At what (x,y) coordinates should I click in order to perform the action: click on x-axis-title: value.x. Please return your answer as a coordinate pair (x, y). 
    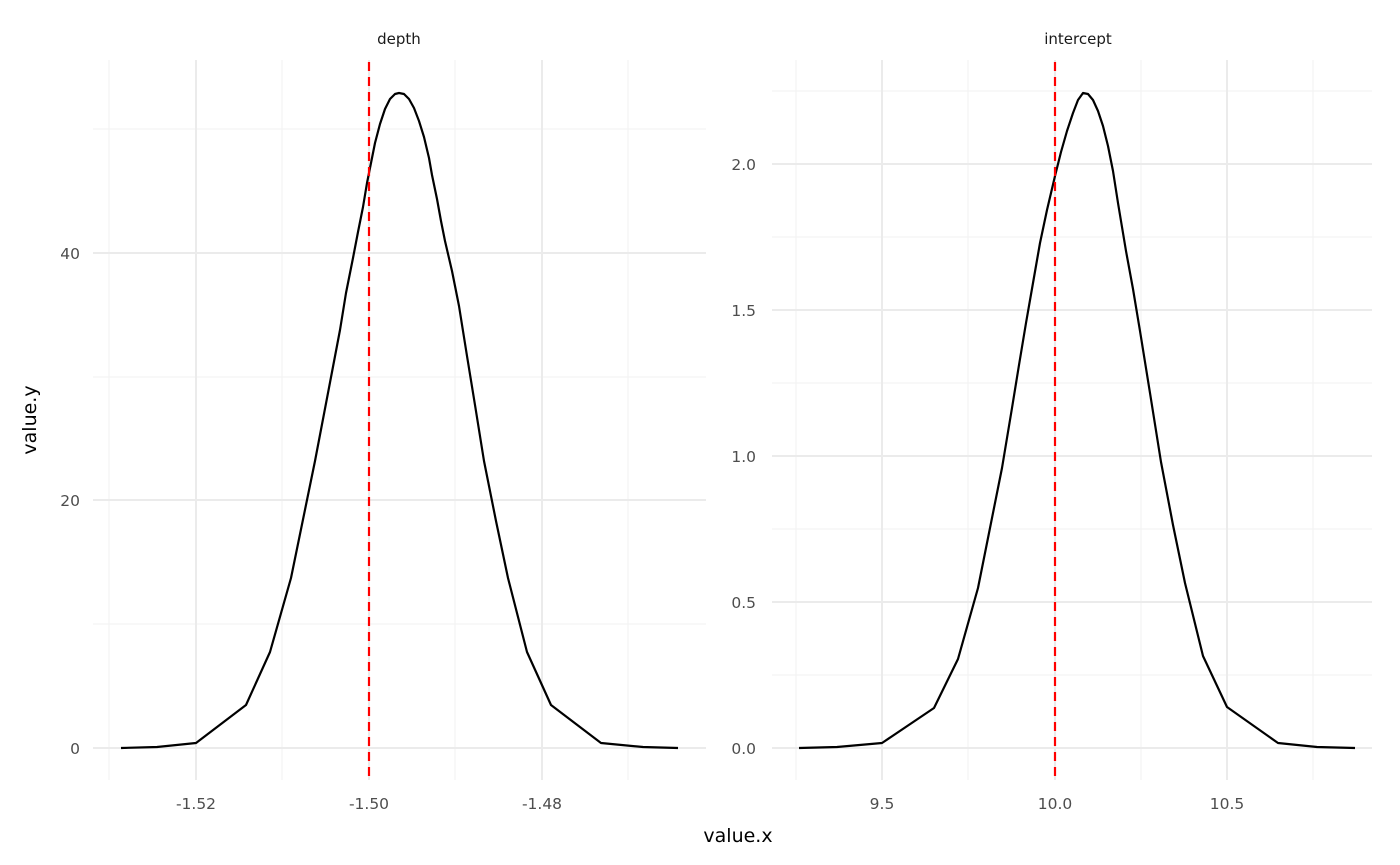
    Looking at the image, I should click on (737, 836).